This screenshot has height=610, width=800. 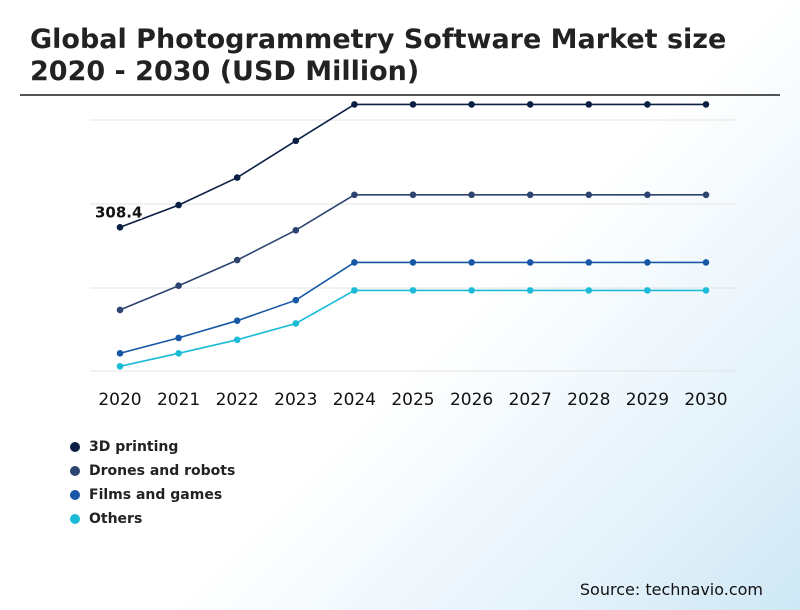 I want to click on data-point-3d-printing-2024, so click(x=354, y=104).